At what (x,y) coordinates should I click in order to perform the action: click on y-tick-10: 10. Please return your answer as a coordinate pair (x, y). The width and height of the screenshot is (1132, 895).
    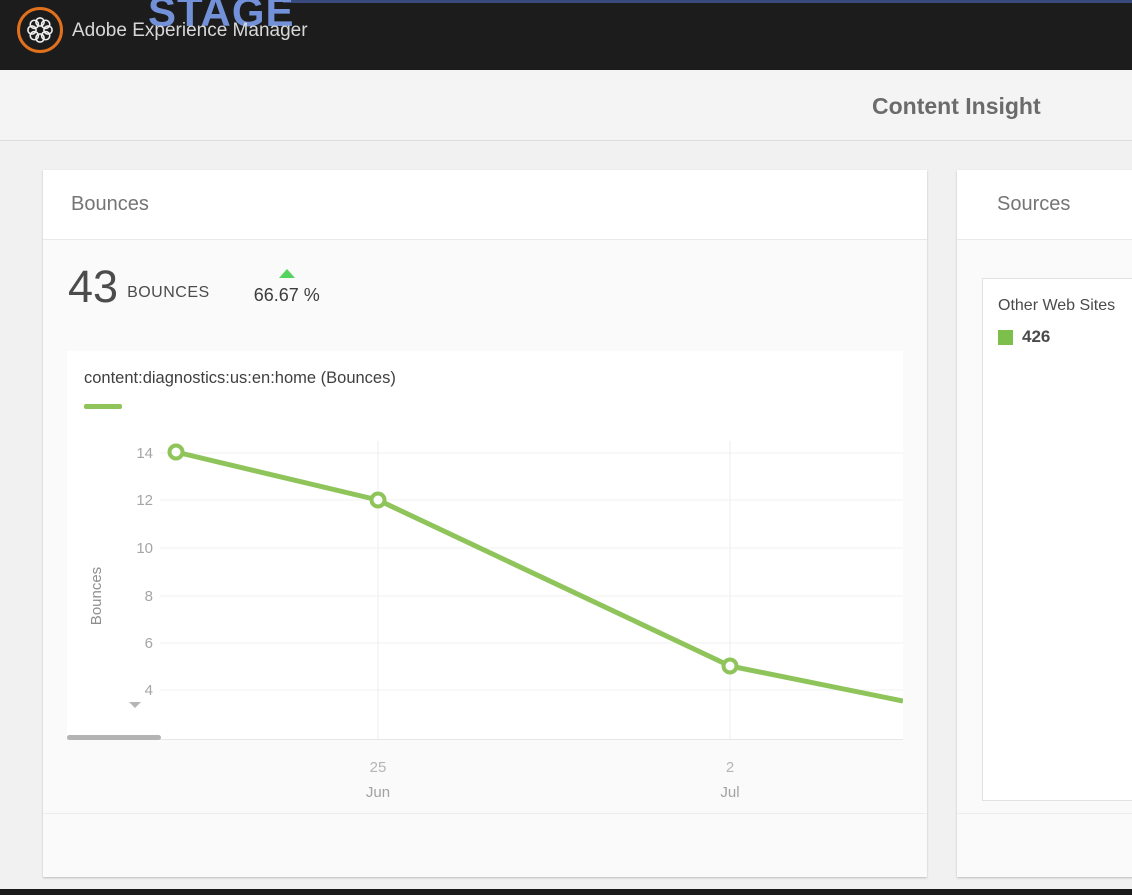
    Looking at the image, I should click on (144, 548).